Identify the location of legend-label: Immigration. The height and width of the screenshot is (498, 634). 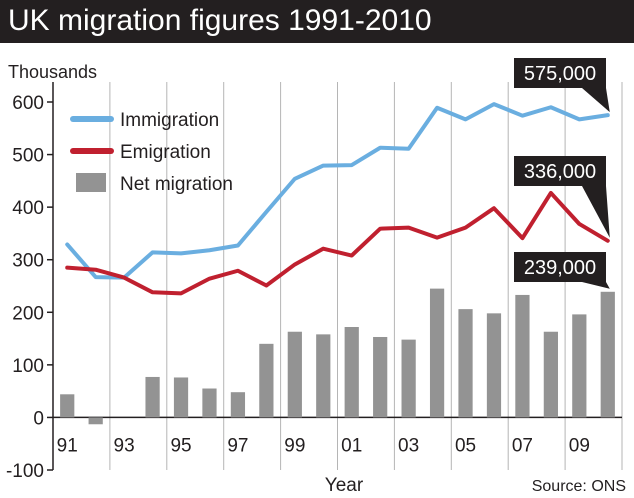
(169, 120).